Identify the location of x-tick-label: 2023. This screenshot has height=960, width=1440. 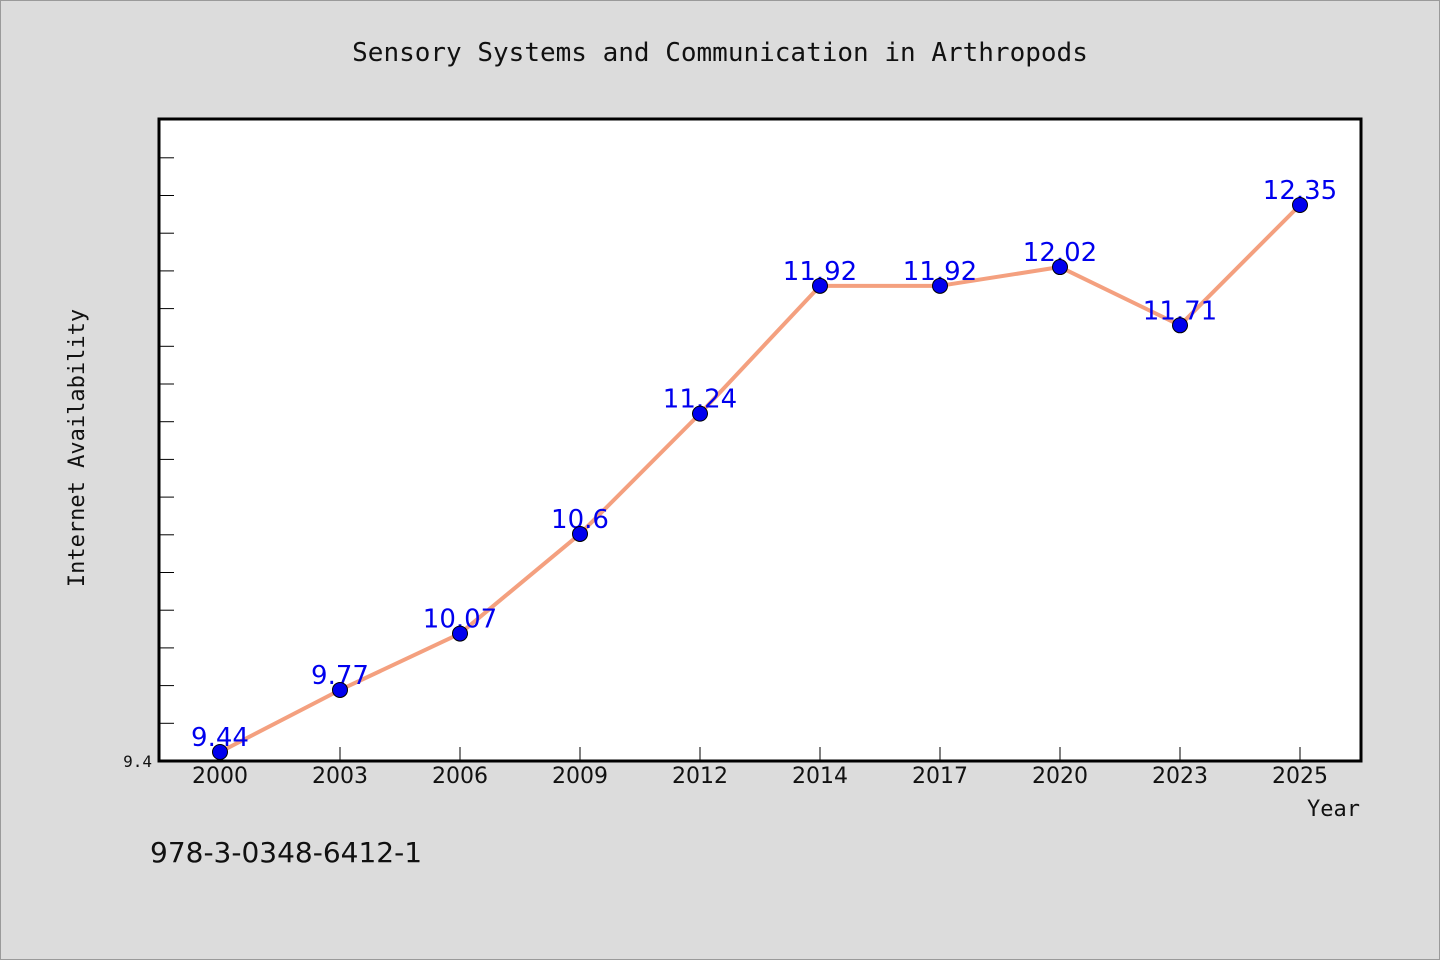
(1180, 776).